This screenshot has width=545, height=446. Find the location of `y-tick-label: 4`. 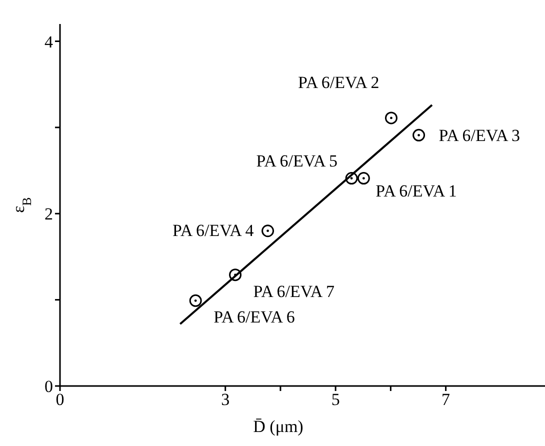

y-tick-label: 4 is located at coordinates (49, 42).